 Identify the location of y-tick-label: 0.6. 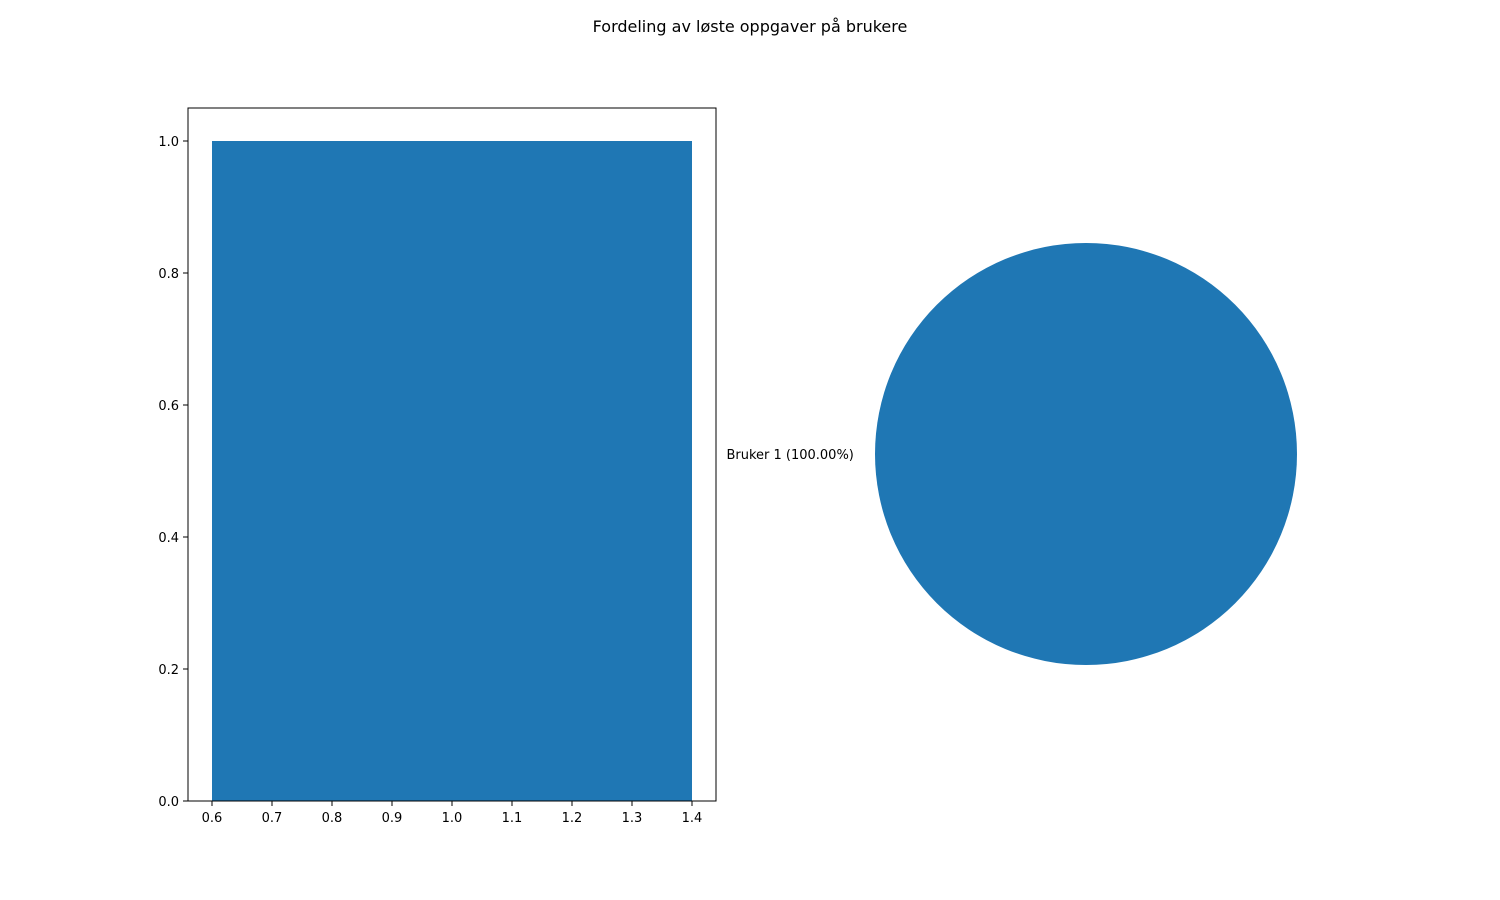
(168, 406).